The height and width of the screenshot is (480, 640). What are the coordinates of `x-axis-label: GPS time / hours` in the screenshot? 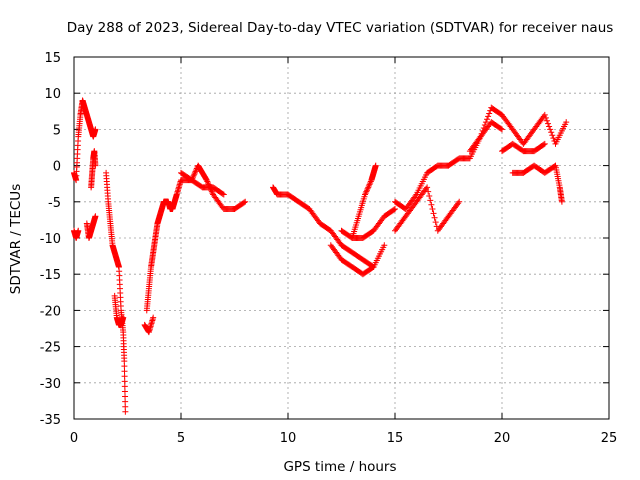 It's located at (339, 467).